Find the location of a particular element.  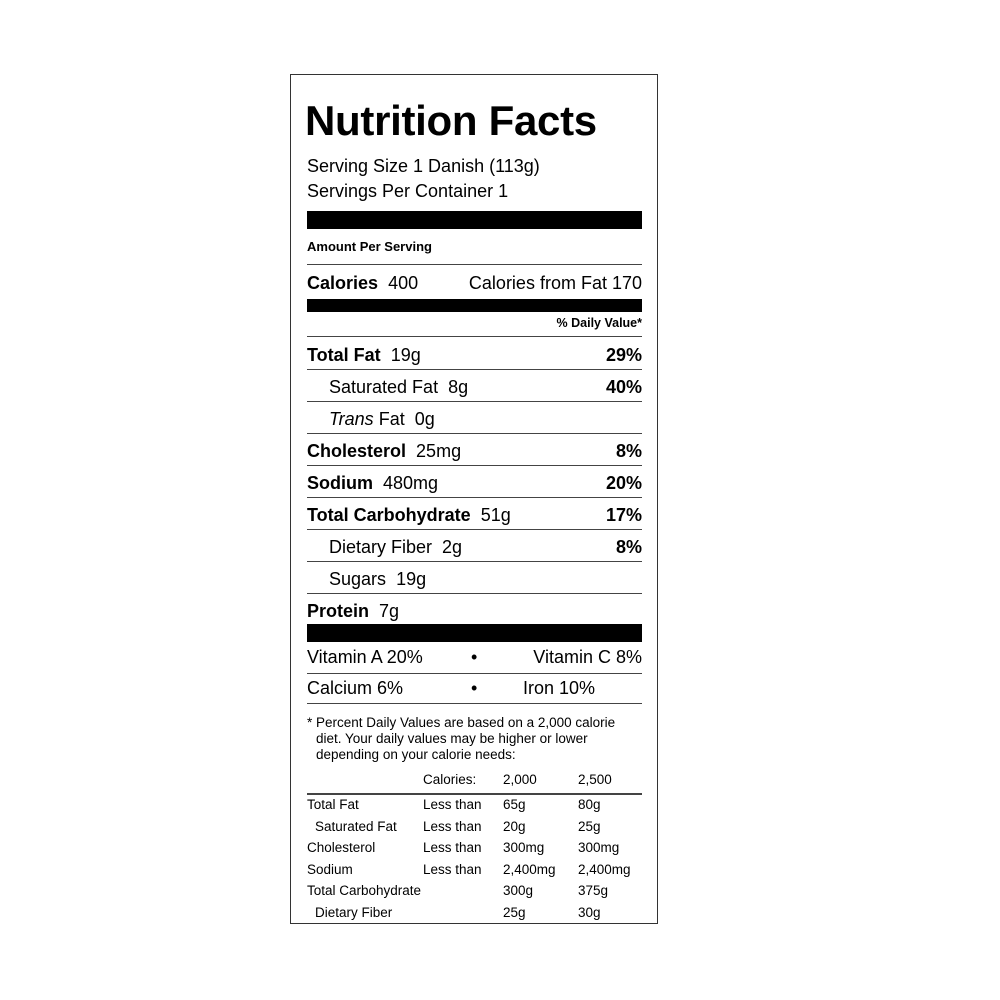

vitamin-left: Calcium 6% is located at coordinates (355, 688).